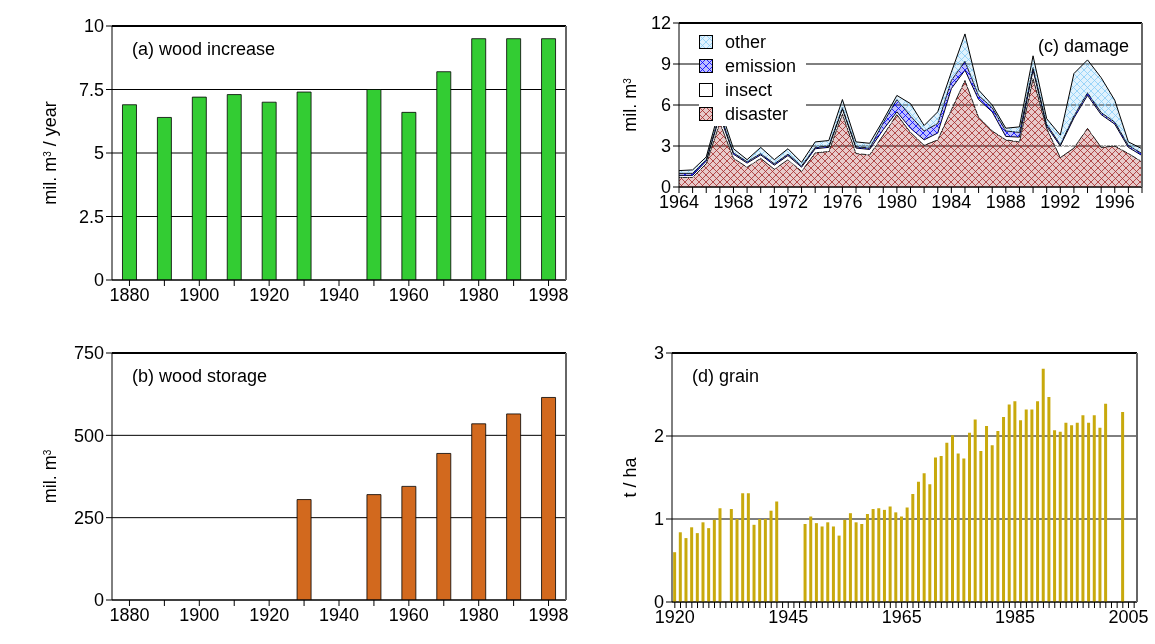 This screenshot has width=1155, height=644. Describe the element at coordinates (630, 477) in the screenshot. I see `y-axis-title: t / ha` at that location.